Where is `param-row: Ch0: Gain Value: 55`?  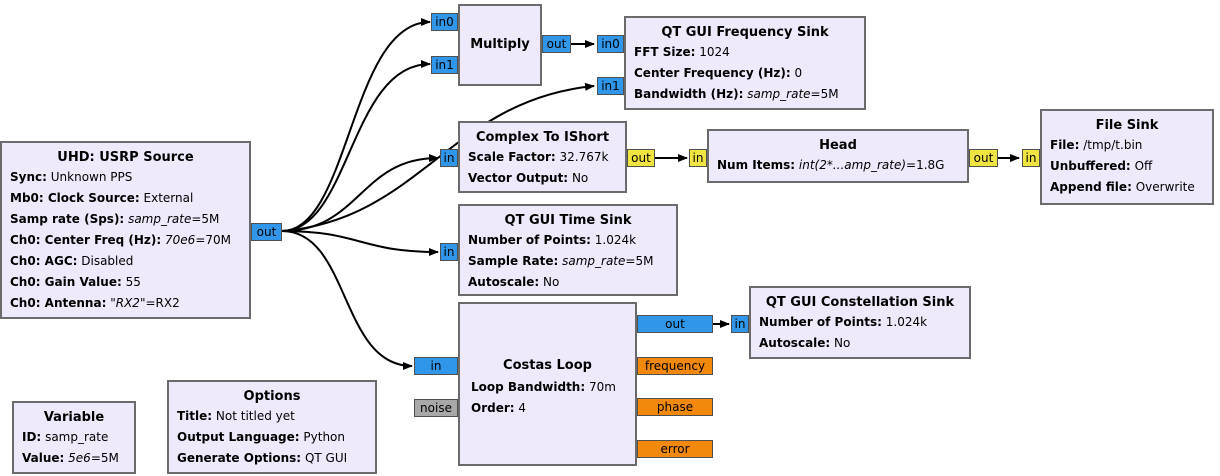
param-row: Ch0: Gain Value: 55 is located at coordinates (129, 282).